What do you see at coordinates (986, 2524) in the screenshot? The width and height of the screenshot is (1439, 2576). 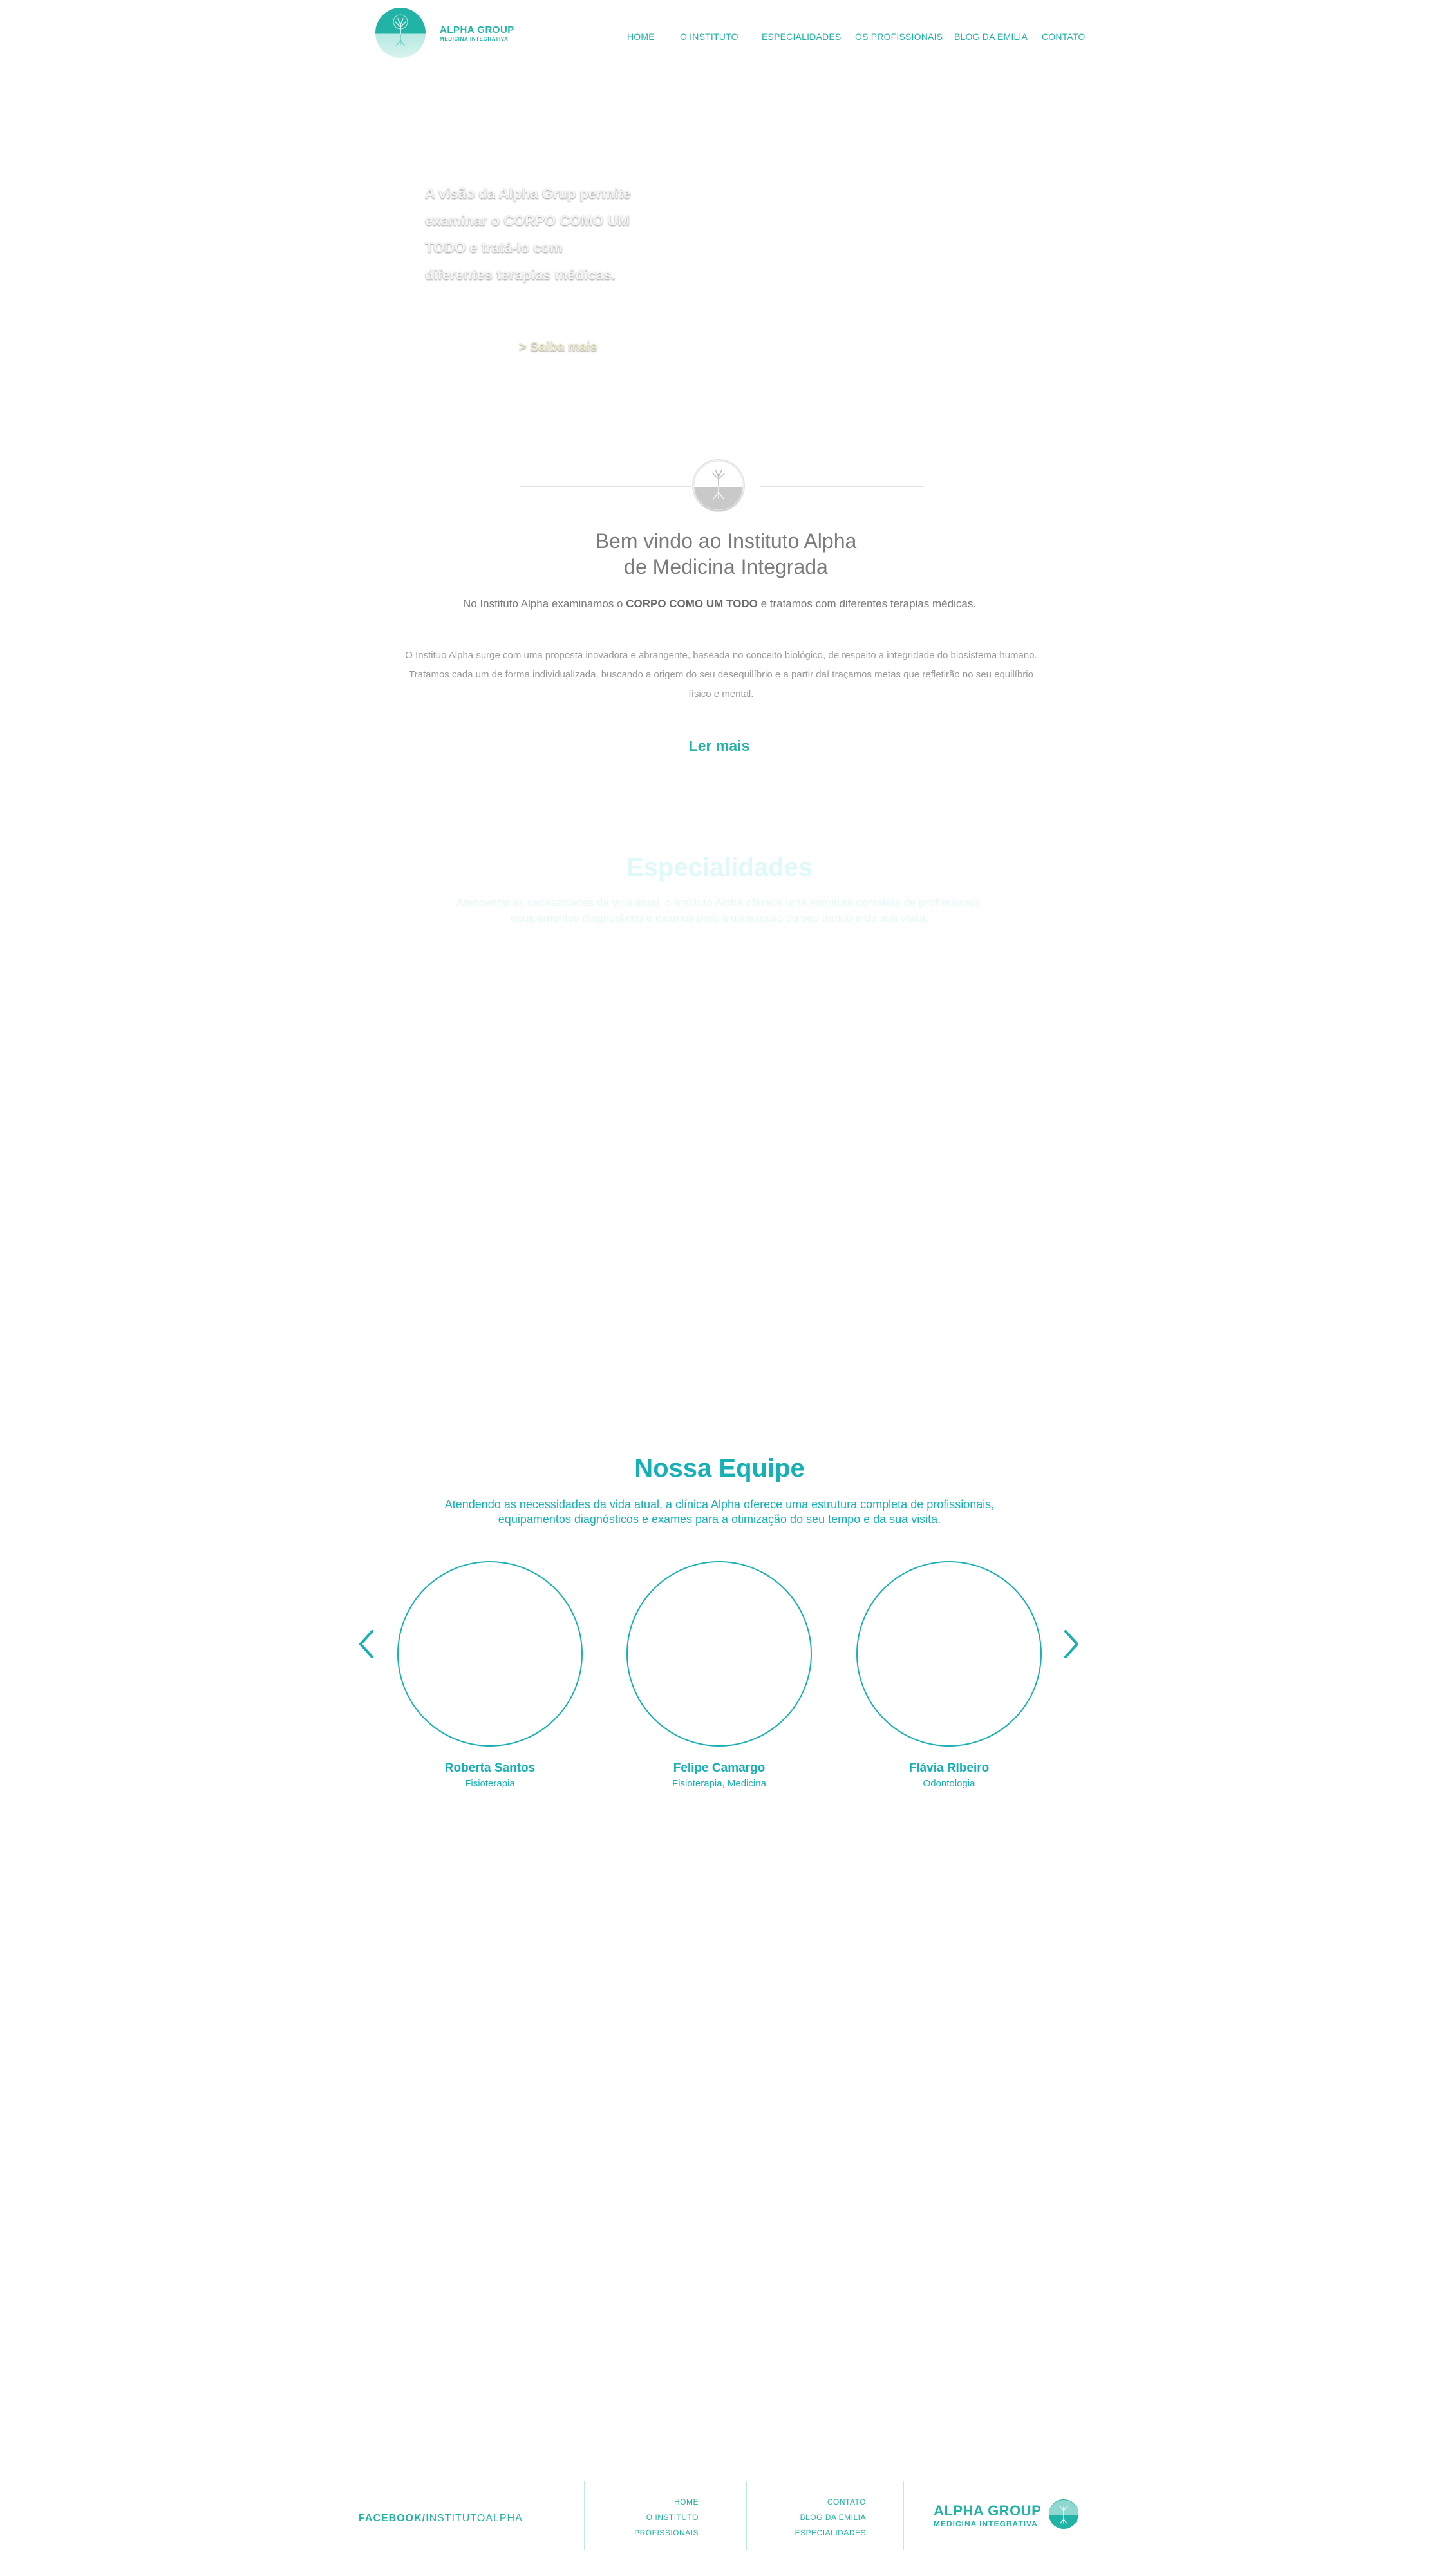 I see `footer-brand-tagline: MEDICINA INTEGRATIVA` at bounding box center [986, 2524].